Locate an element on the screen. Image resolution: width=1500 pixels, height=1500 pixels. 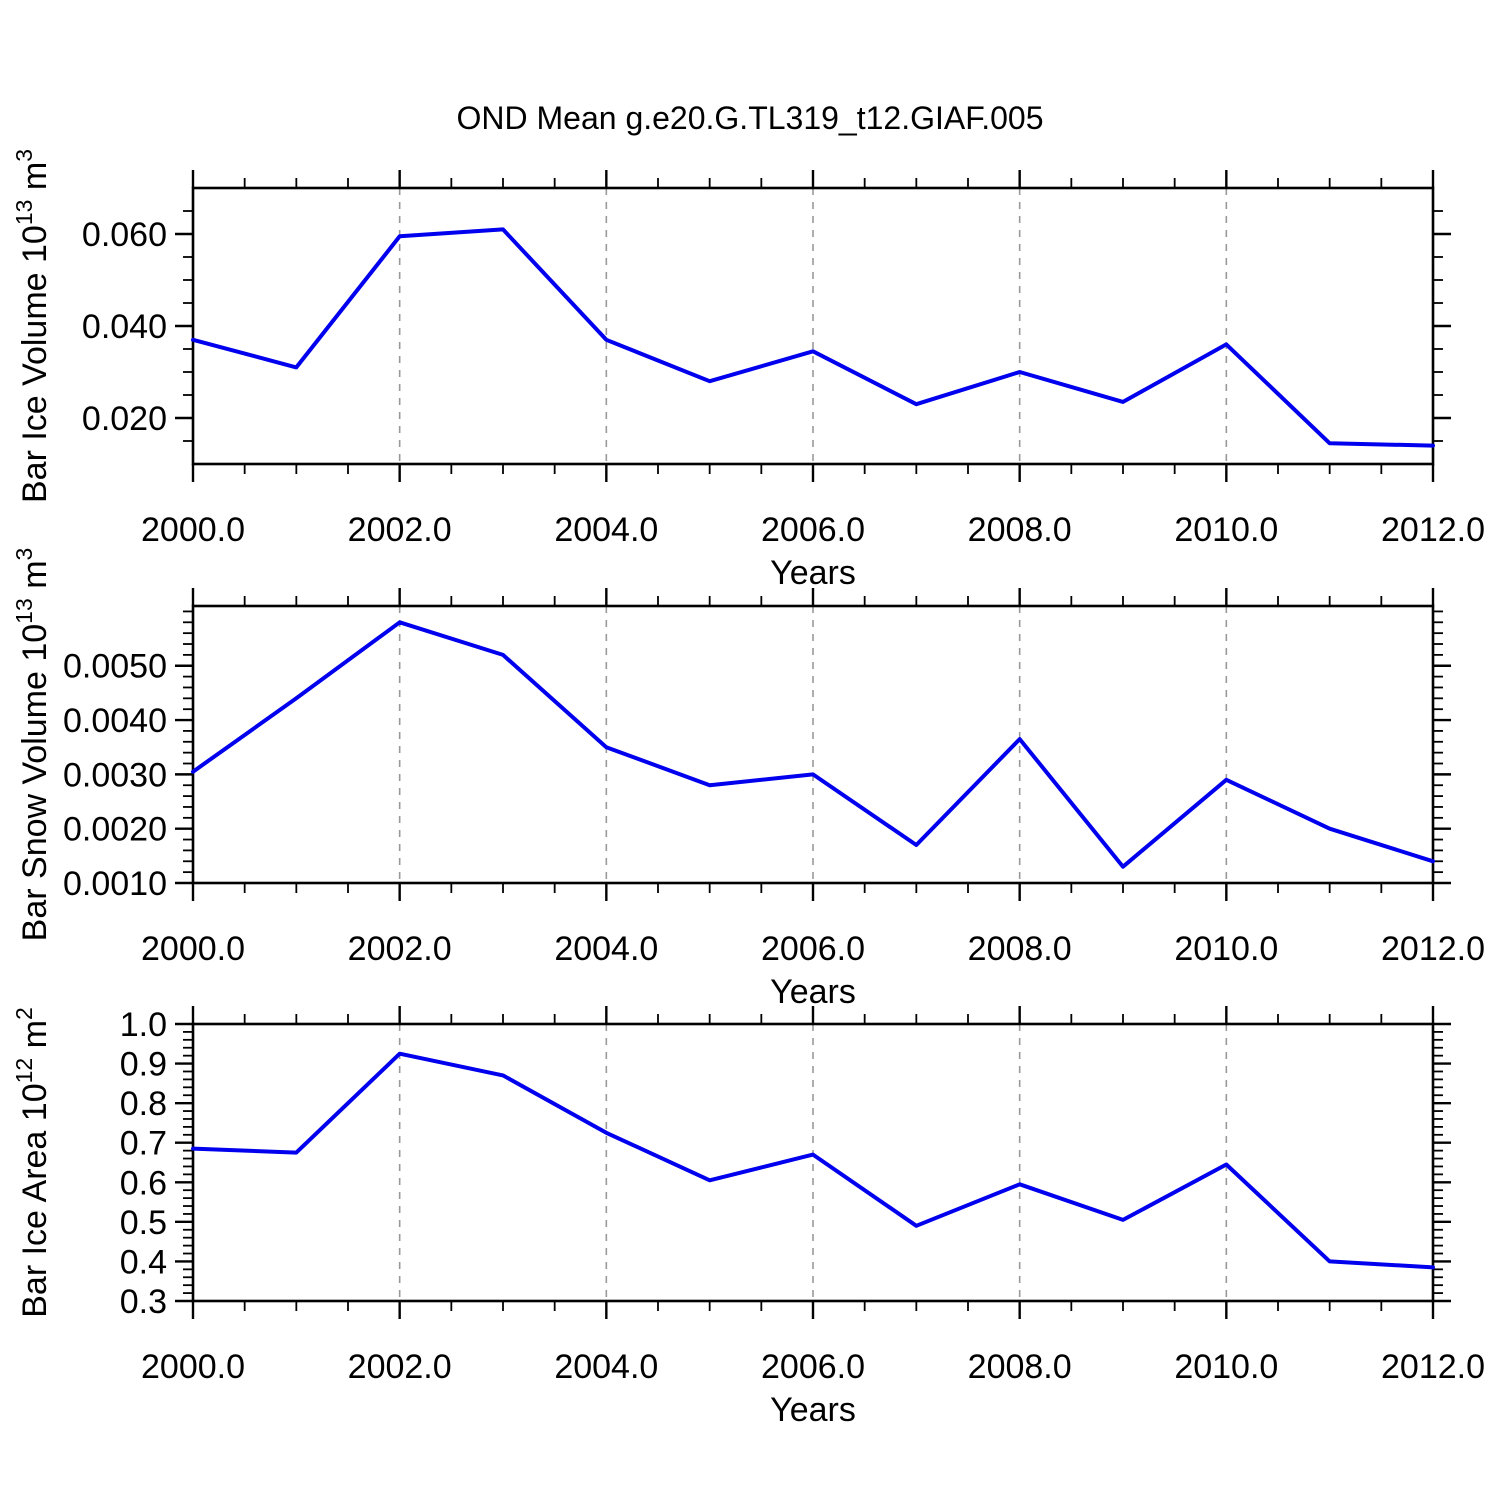
y-tick-label: 0.060 is located at coordinates (124, 235).